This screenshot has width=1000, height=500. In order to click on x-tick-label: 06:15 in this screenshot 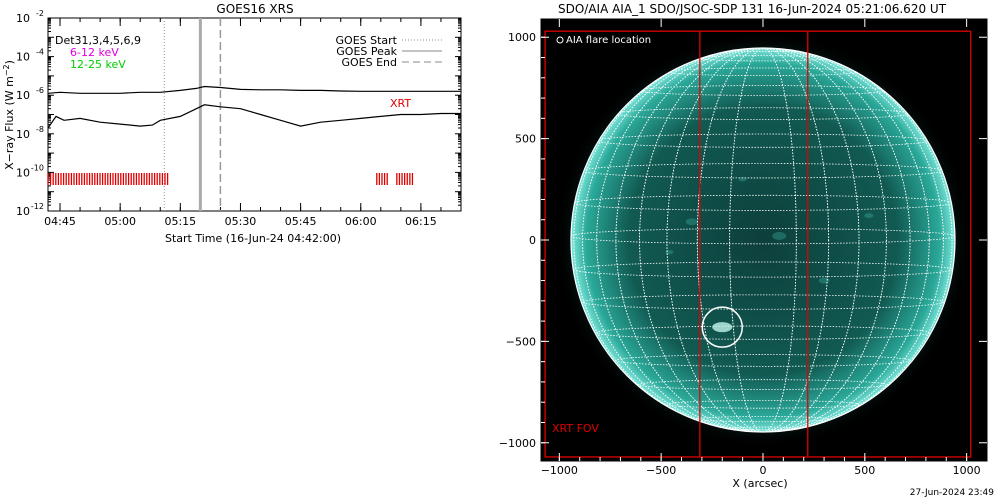, I will do `click(421, 221)`.